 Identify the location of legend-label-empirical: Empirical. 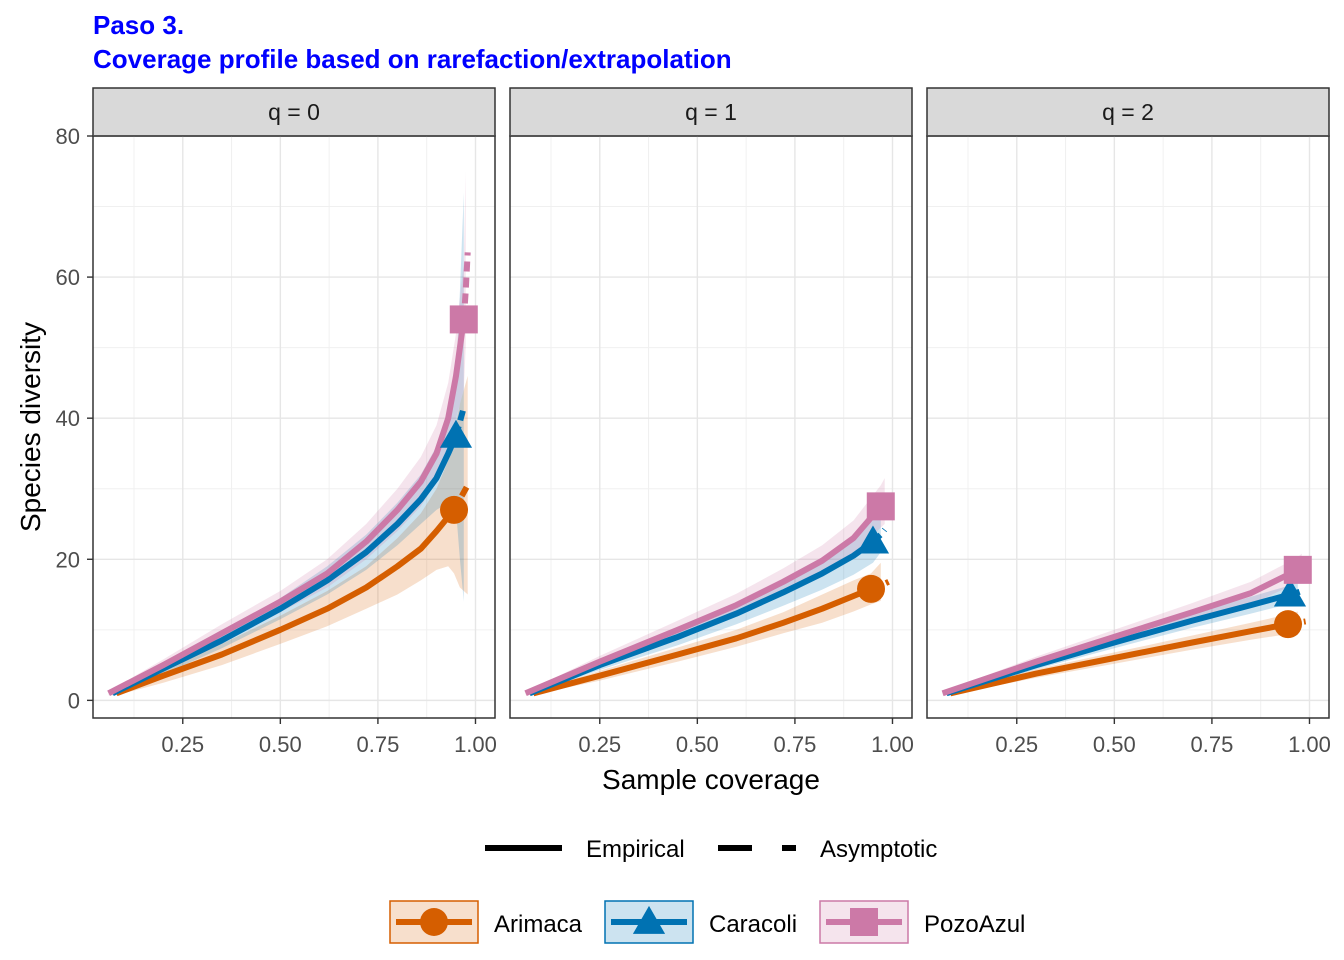
(635, 849).